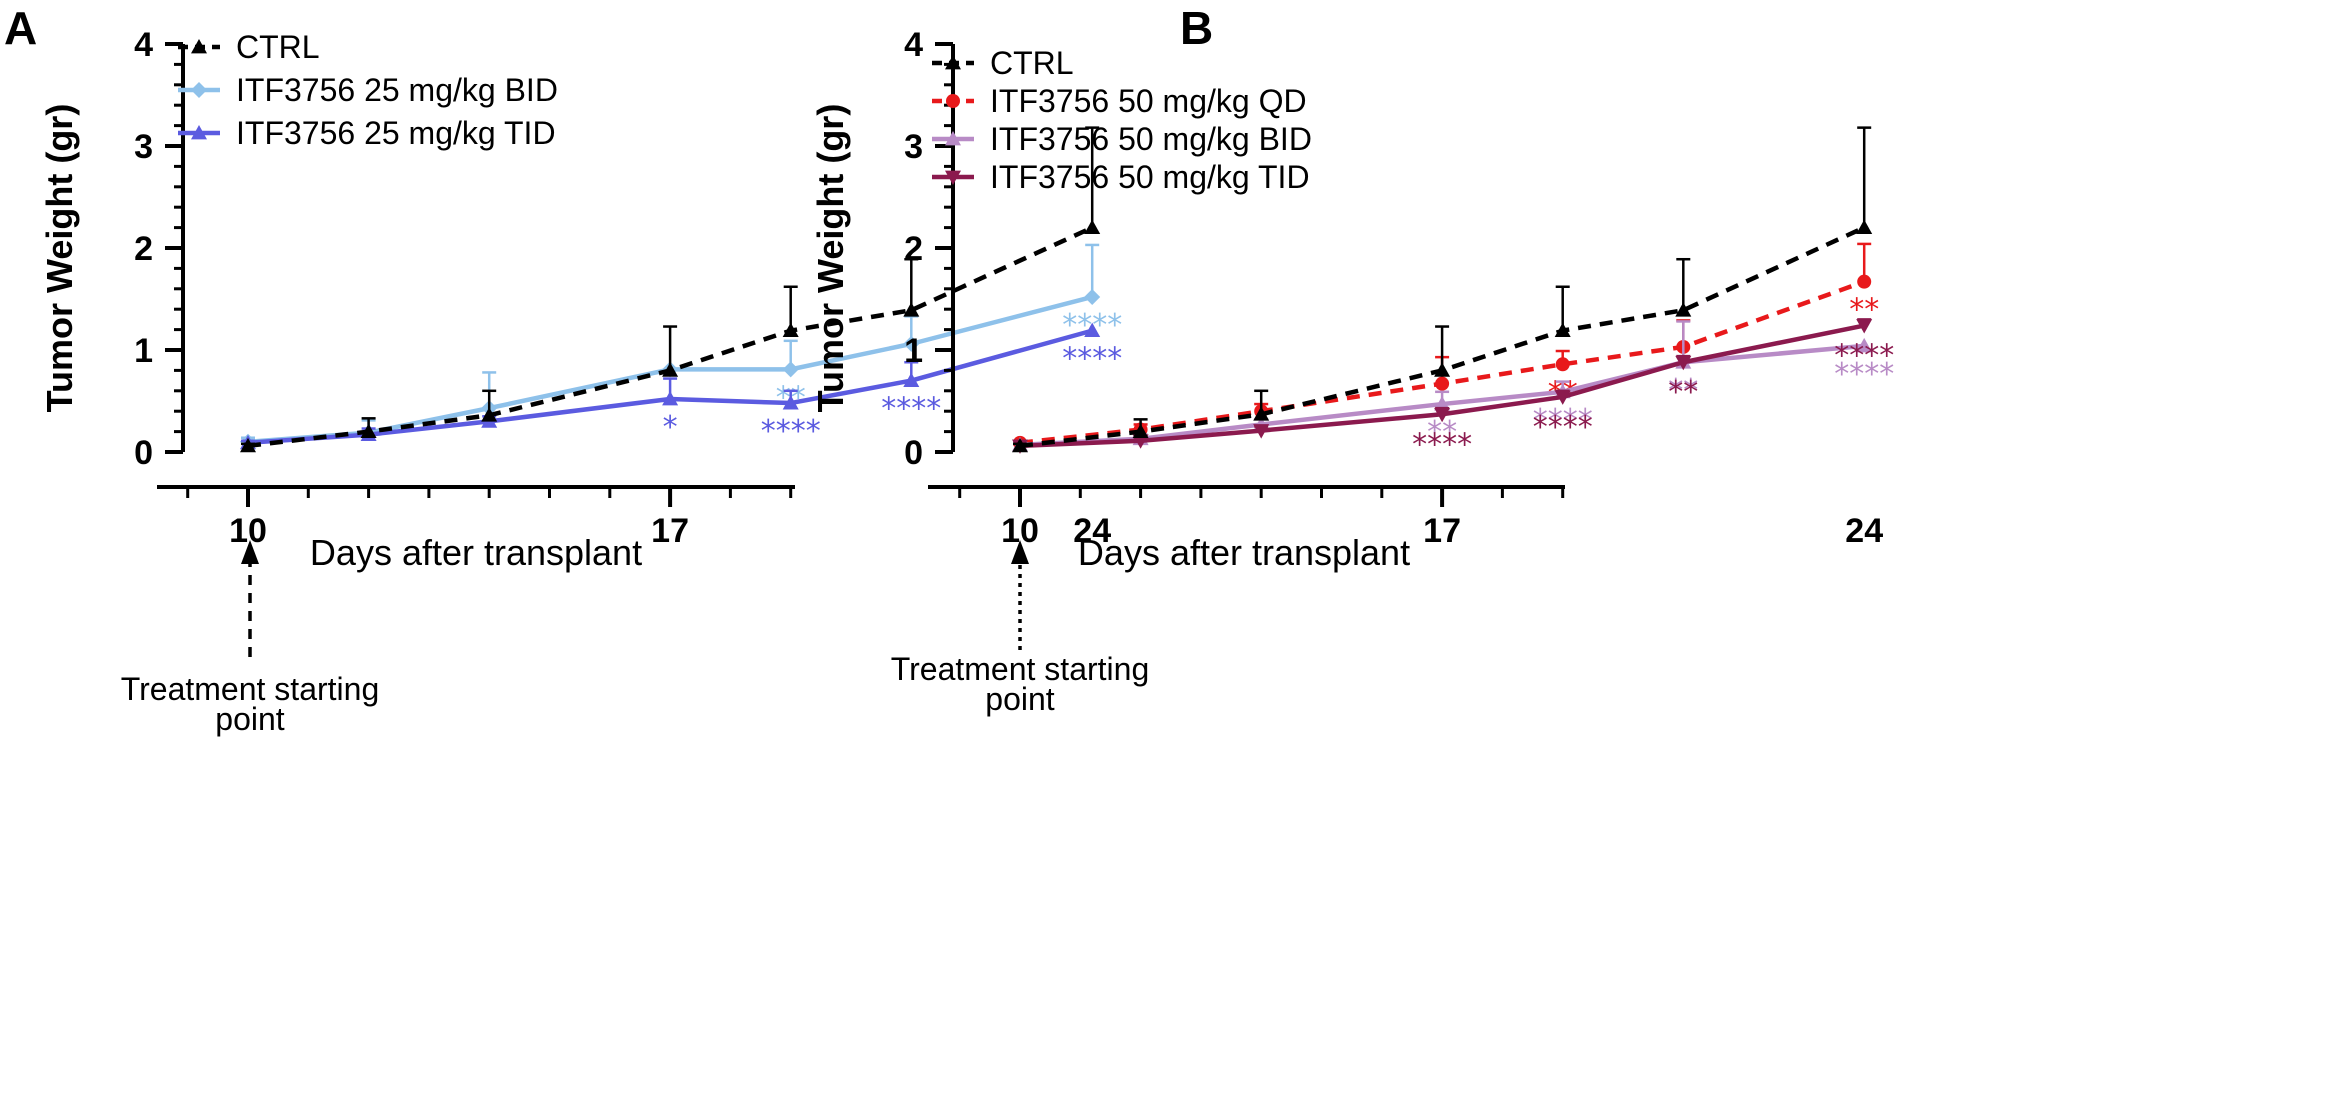 This screenshot has width=2347, height=1103. What do you see at coordinates (248, 531) in the screenshot?
I see `x-tick-label: 10` at bounding box center [248, 531].